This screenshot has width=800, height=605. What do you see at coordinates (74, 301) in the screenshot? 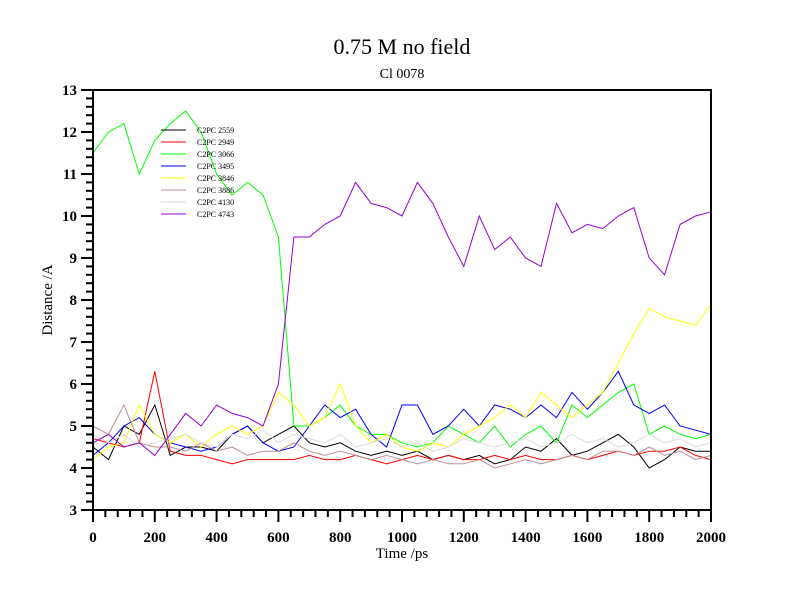
I see `y-tick-label: 8` at bounding box center [74, 301].